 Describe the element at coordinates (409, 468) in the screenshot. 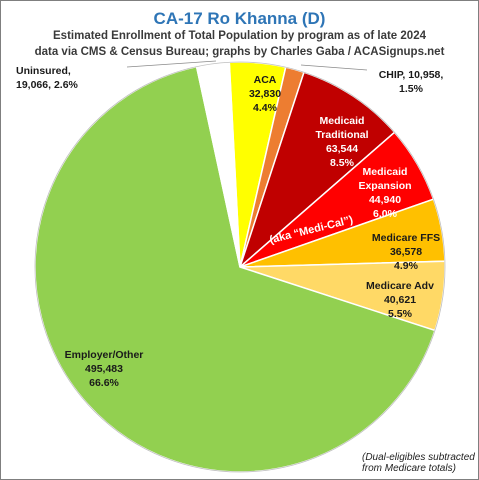

I see `footnote-line-2: from Medicare totals)` at that location.